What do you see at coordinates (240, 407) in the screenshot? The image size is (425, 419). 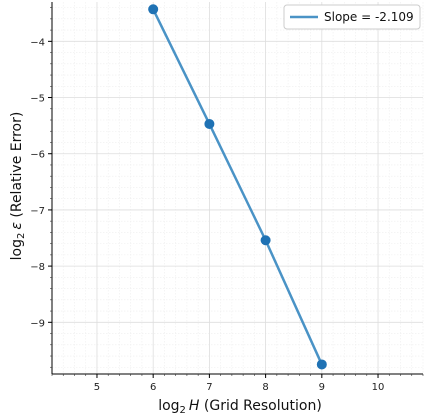 I see `x-axis-label: log2 H (Grid Resolution)` at bounding box center [240, 407].